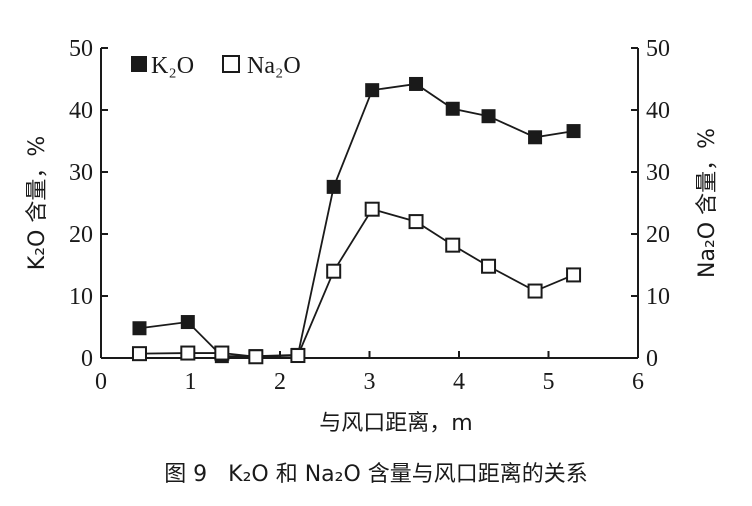 The height and width of the screenshot is (506, 752). Describe the element at coordinates (280, 382) in the screenshot. I see `x-tick-label: 2` at that location.